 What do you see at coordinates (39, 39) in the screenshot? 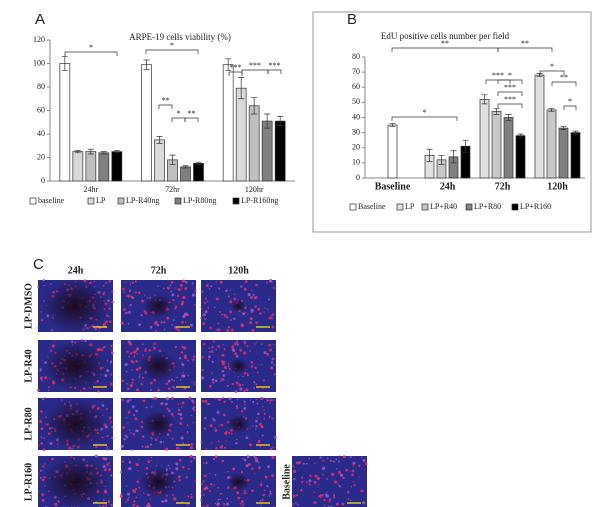
I see `y-tick-label: 120` at bounding box center [39, 39].